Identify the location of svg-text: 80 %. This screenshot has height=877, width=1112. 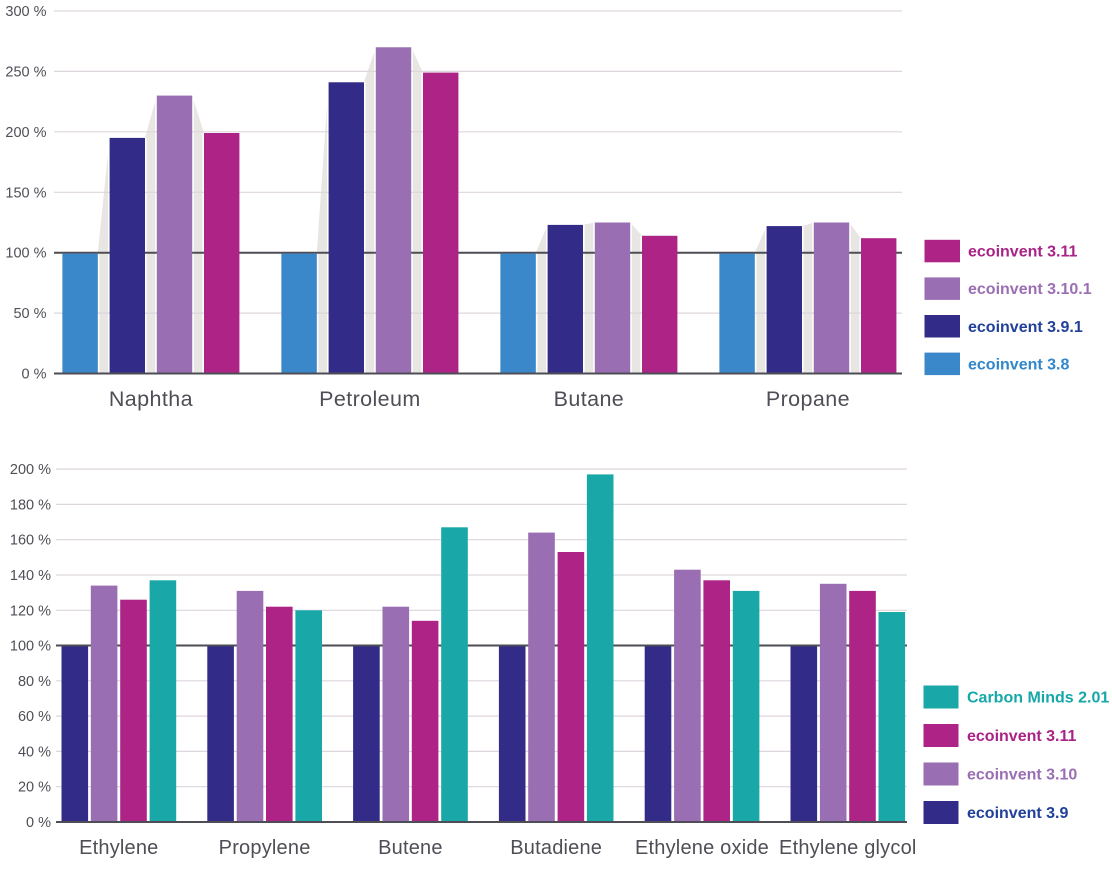
(34, 682).